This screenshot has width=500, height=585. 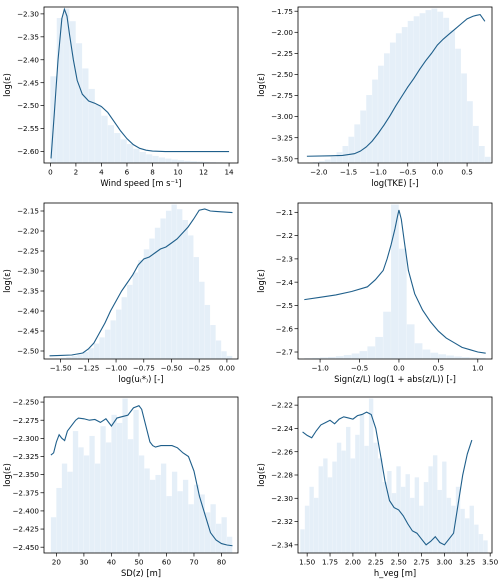 What do you see at coordinates (61, 368) in the screenshot?
I see `x-tick-label: −1.50` at bounding box center [61, 368].